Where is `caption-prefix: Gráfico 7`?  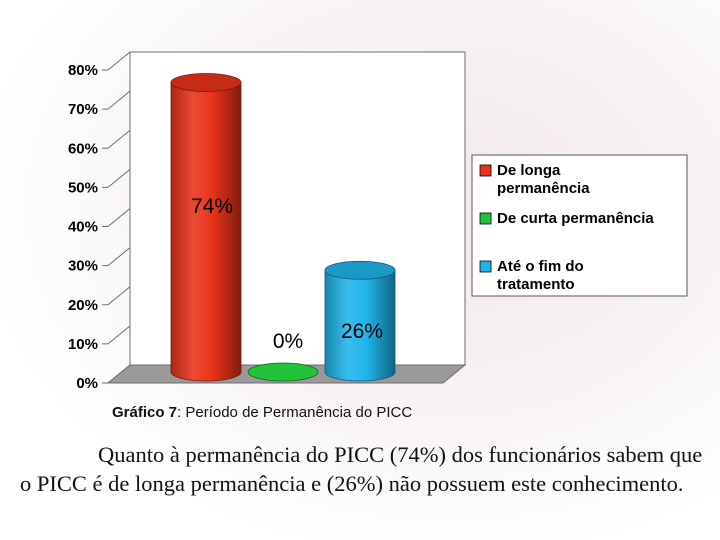 caption-prefix: Gráfico 7 is located at coordinates (145, 412).